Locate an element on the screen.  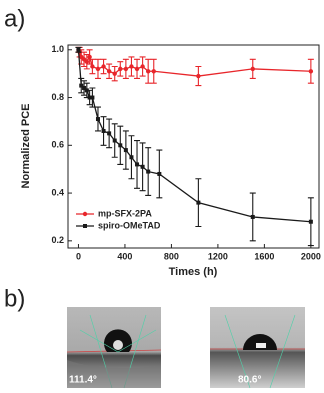
x-tick-label: 1200 is located at coordinates (218, 256).